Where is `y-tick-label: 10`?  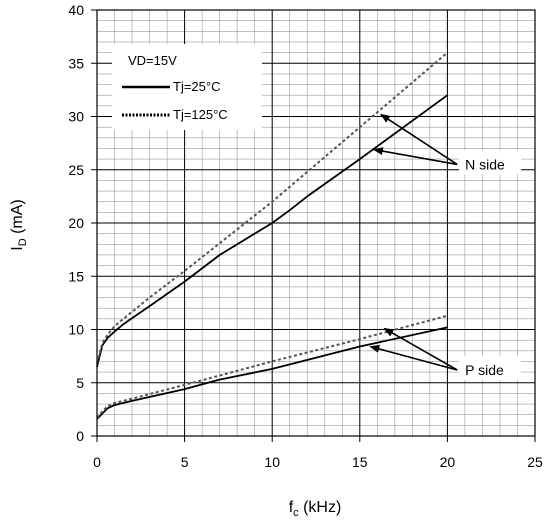 y-tick-label: 10 is located at coordinates (76, 330).